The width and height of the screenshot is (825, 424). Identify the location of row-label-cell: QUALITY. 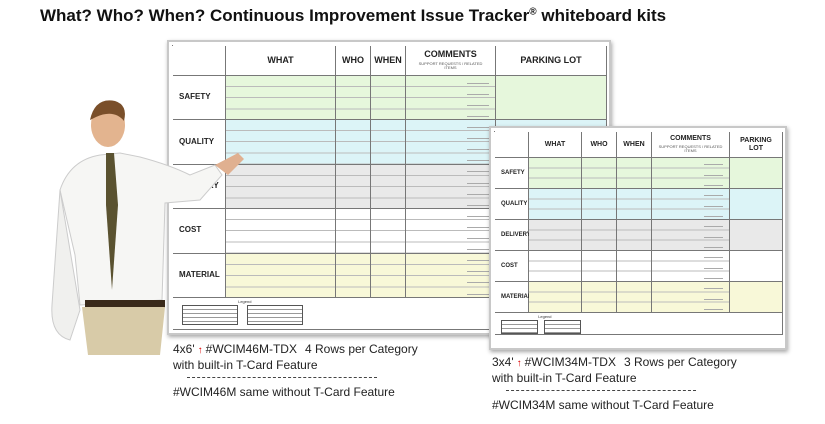
(199, 142).